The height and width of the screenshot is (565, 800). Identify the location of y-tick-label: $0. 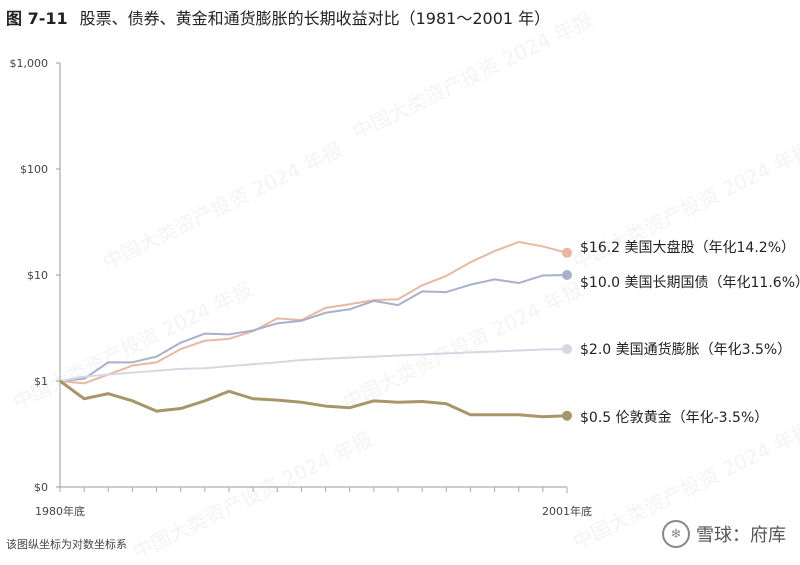
(41, 487).